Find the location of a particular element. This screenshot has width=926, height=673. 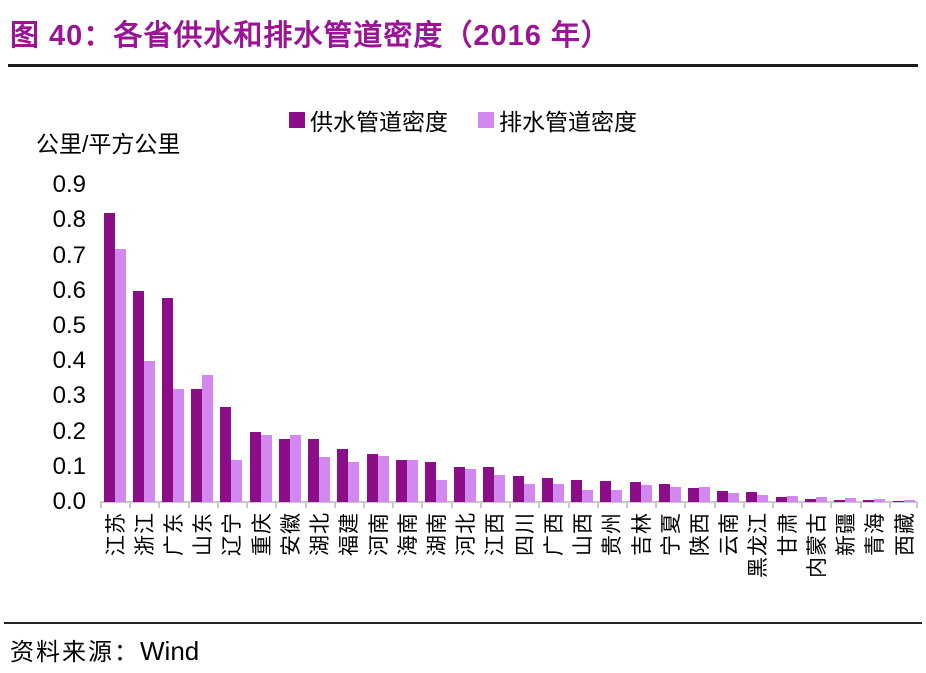

legend-item-0: 供水管道密度 is located at coordinates (368, 120).